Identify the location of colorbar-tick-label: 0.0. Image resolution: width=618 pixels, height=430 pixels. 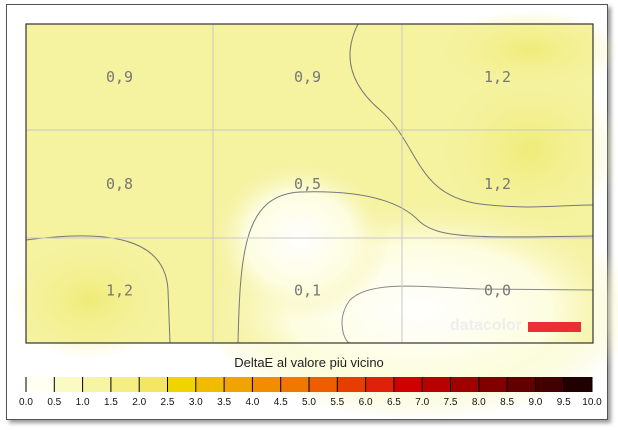
(26, 402).